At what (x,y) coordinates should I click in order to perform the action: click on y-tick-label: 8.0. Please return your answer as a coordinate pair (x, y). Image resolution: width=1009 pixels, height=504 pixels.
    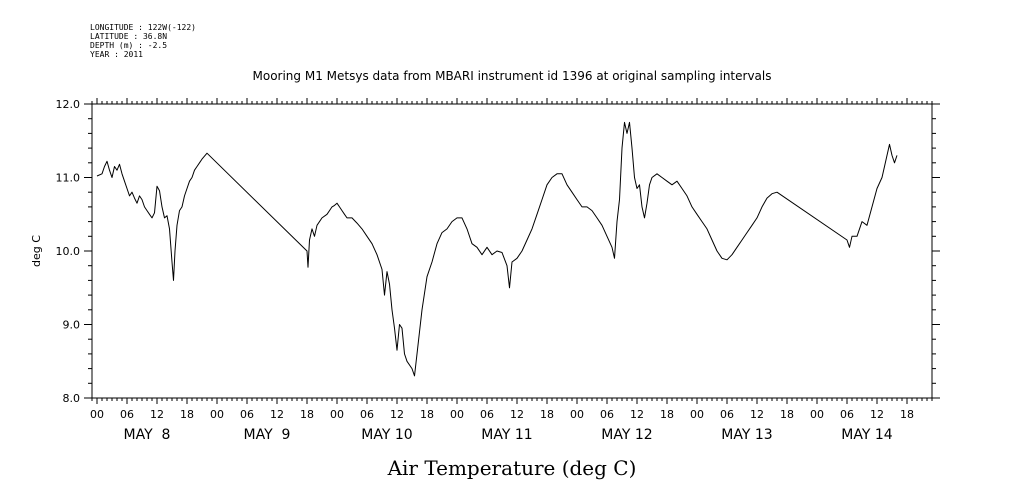
    Looking at the image, I should click on (72, 398).